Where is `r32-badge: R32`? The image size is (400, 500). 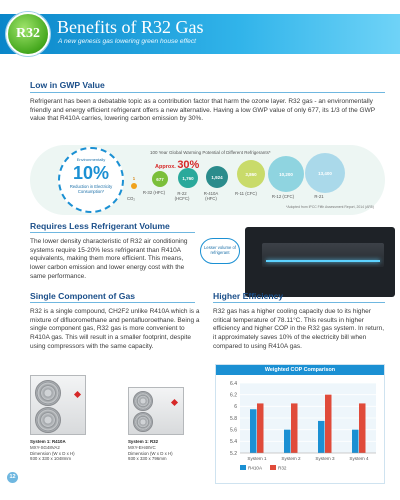 r32-badge: R32 is located at coordinates (28, 34).